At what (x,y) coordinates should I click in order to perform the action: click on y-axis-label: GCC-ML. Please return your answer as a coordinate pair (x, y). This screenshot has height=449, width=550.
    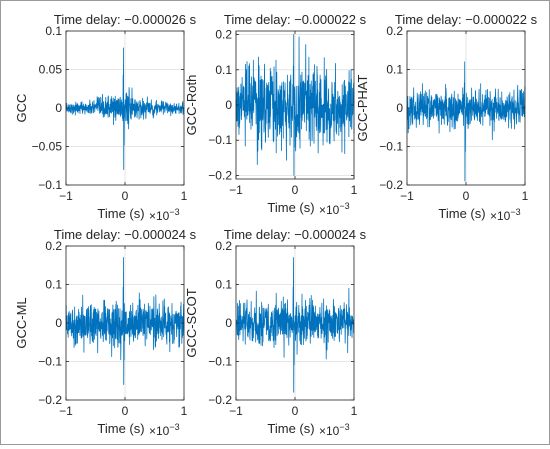
    Looking at the image, I should click on (21, 322).